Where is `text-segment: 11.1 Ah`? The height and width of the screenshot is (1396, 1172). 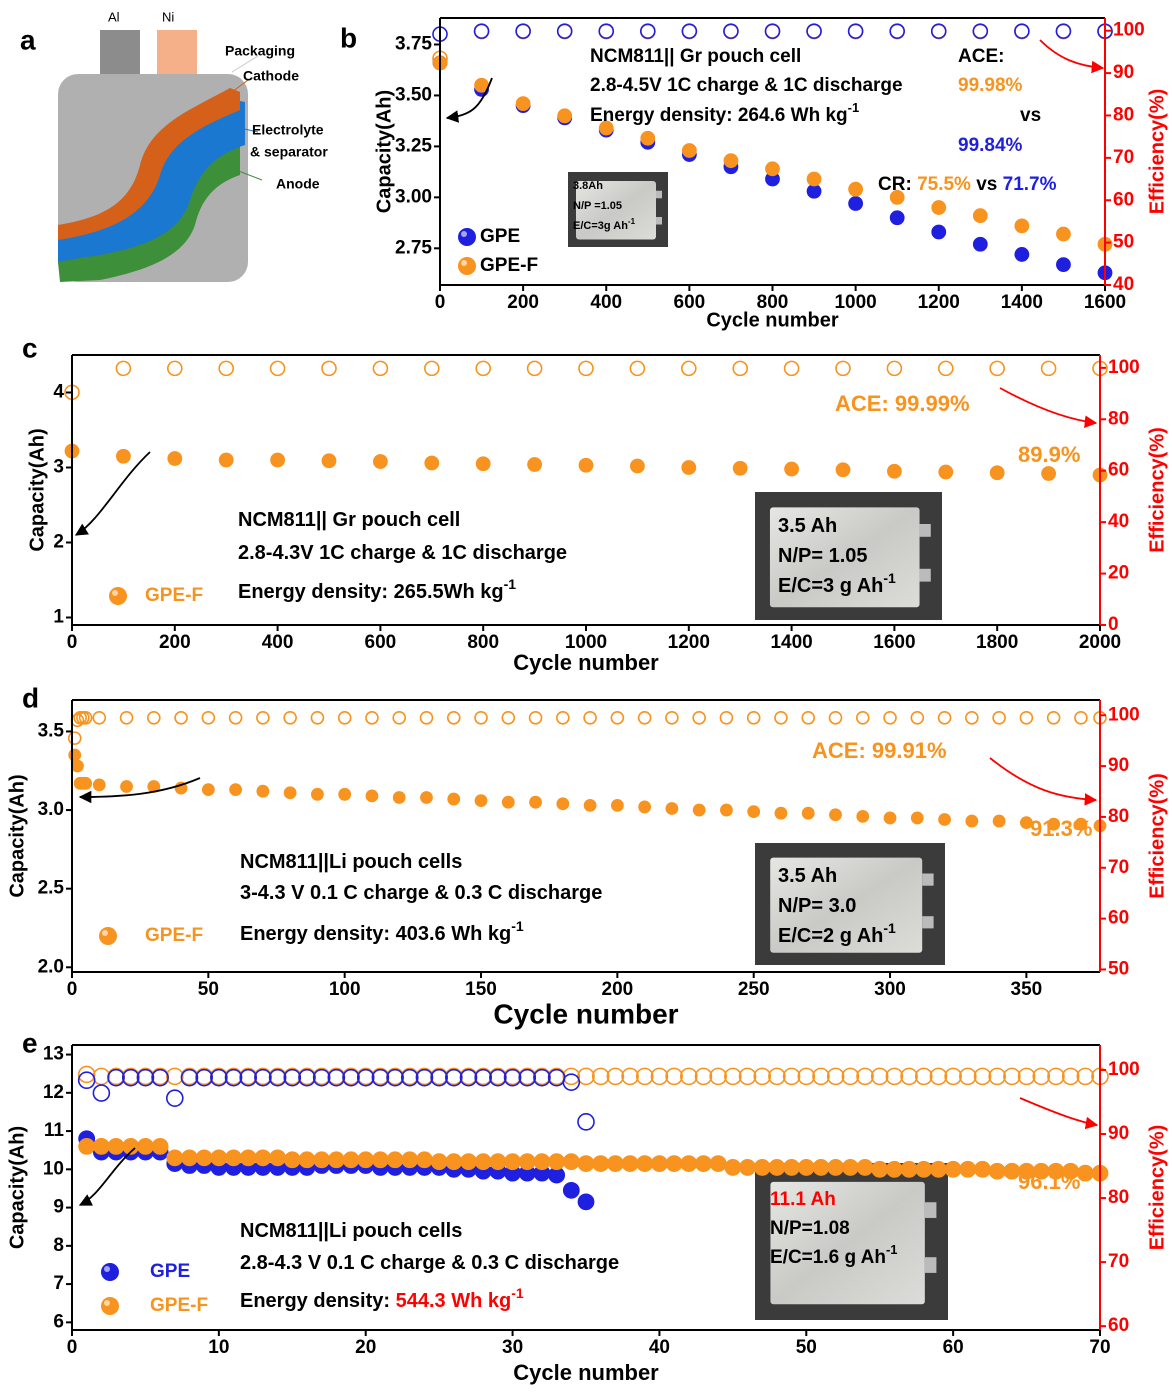
text-segment: 11.1 Ah is located at coordinates (803, 1199).